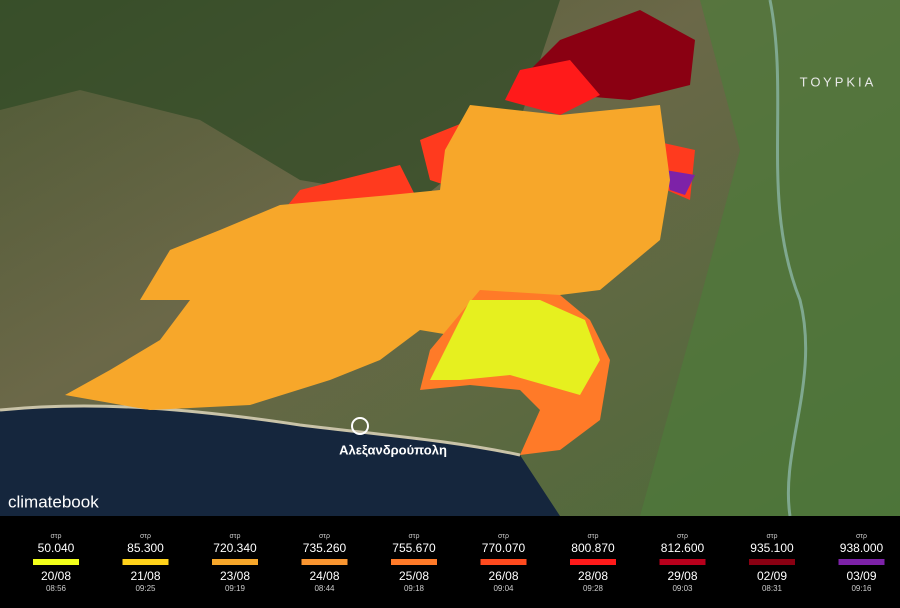 Image resolution: width=900 pixels, height=608 pixels. Describe the element at coordinates (260, 430) in the screenshot. I see `coastline` at that location.